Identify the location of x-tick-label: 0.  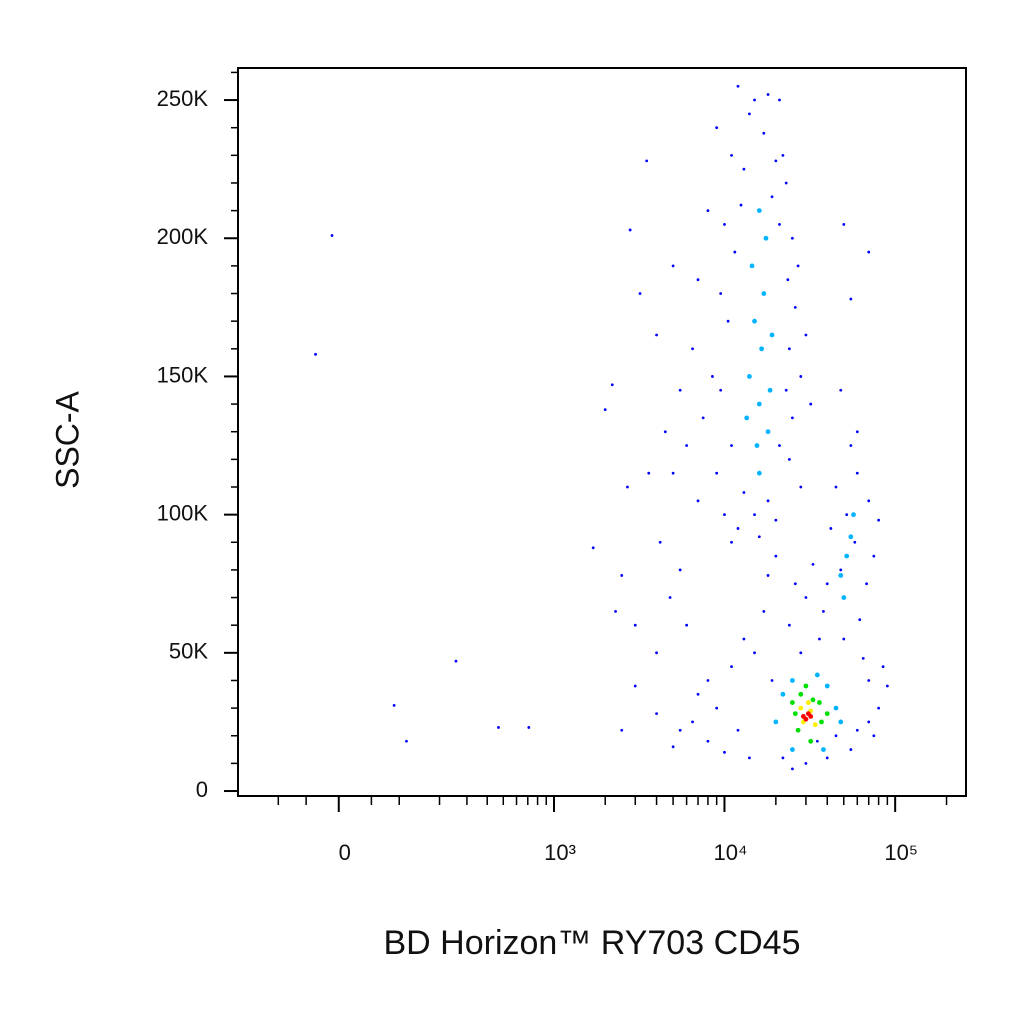
(345, 852).